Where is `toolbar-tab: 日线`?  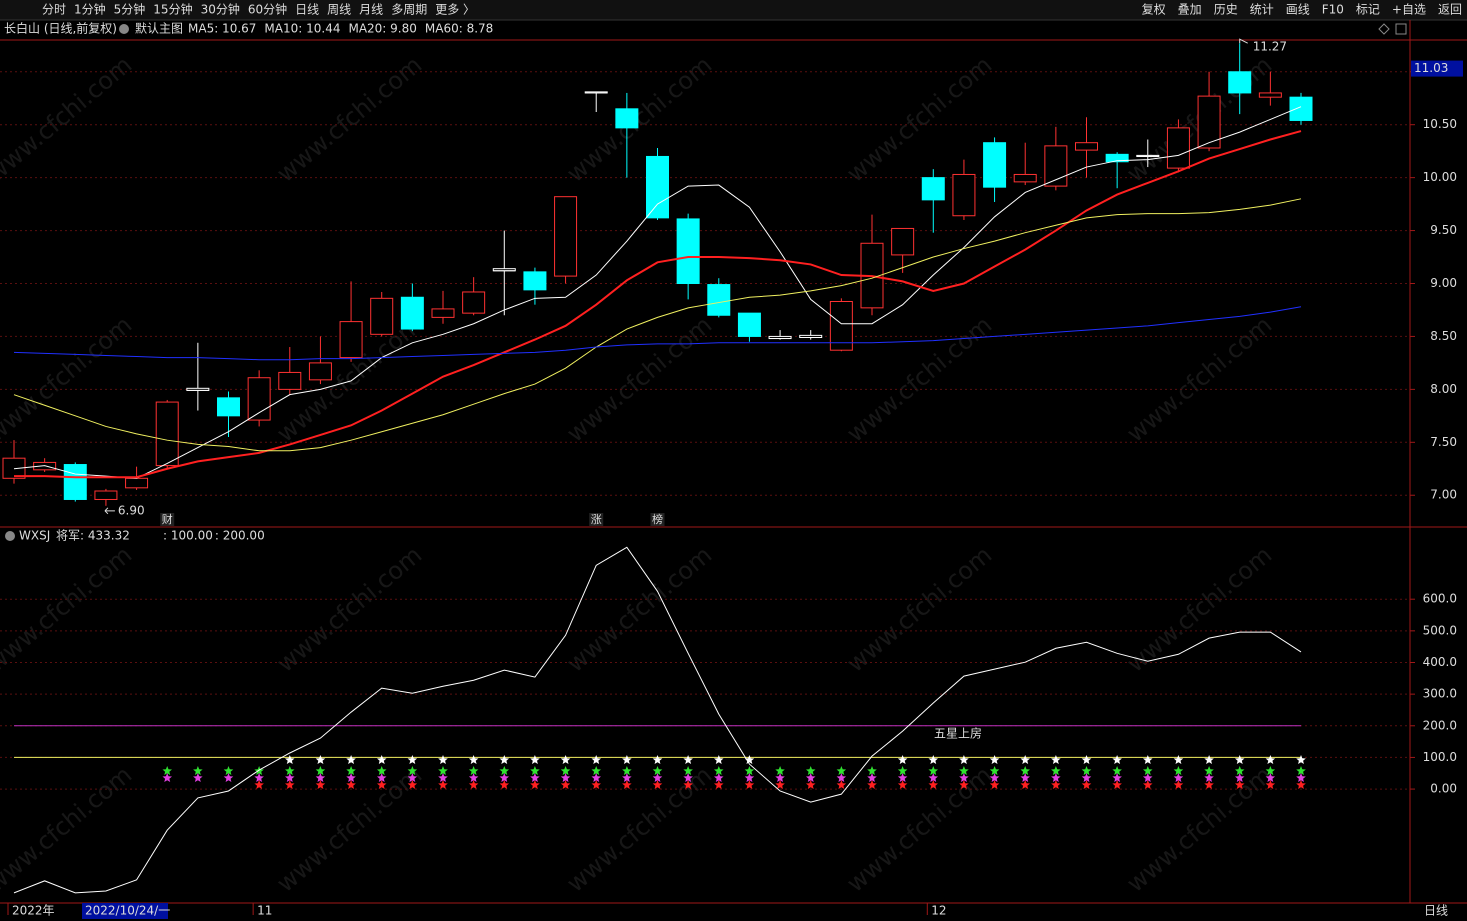 toolbar-tab: 日线 is located at coordinates (307, 10).